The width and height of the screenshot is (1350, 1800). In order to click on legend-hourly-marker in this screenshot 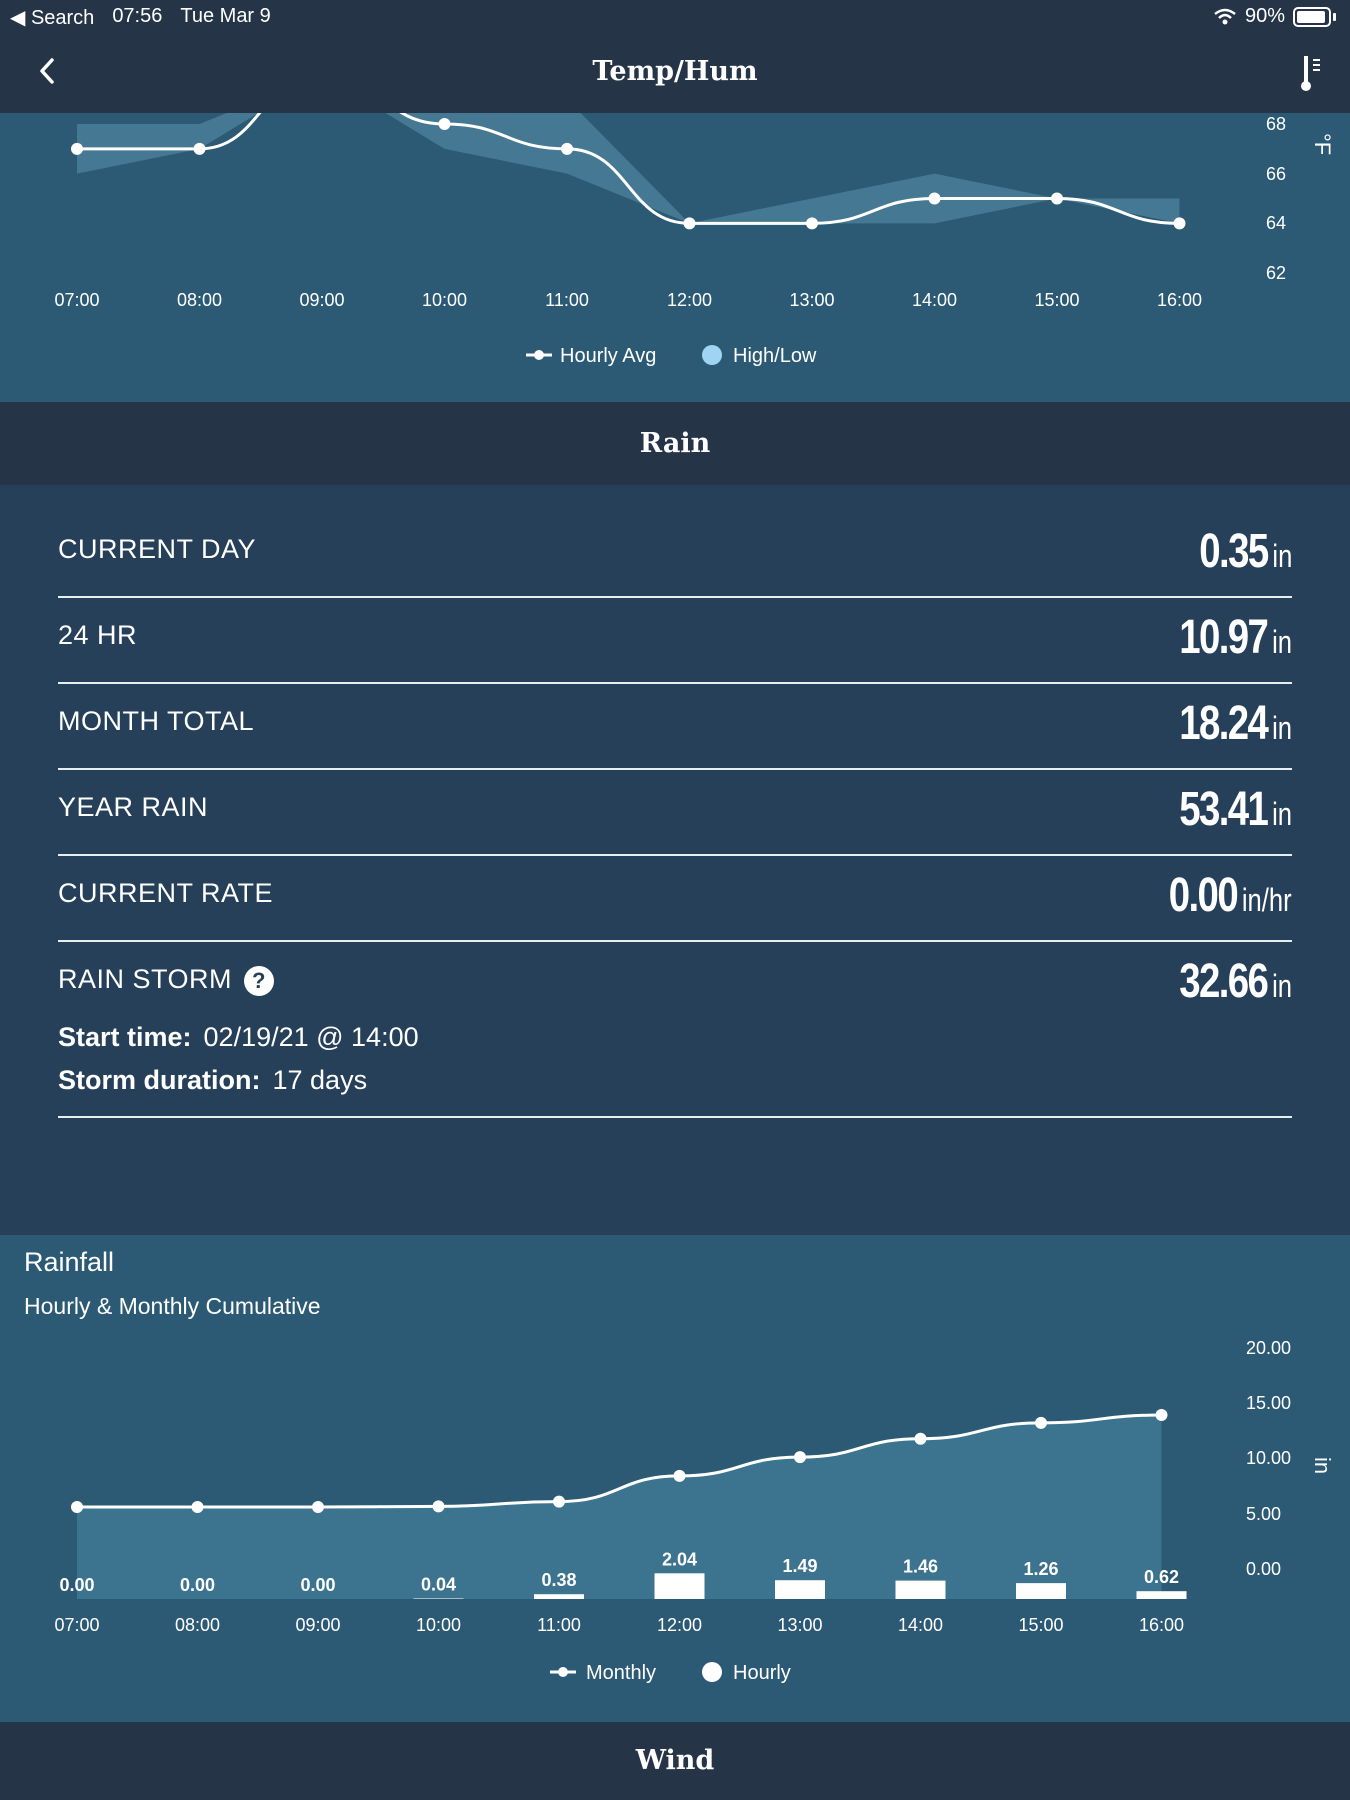, I will do `click(712, 1672)`.